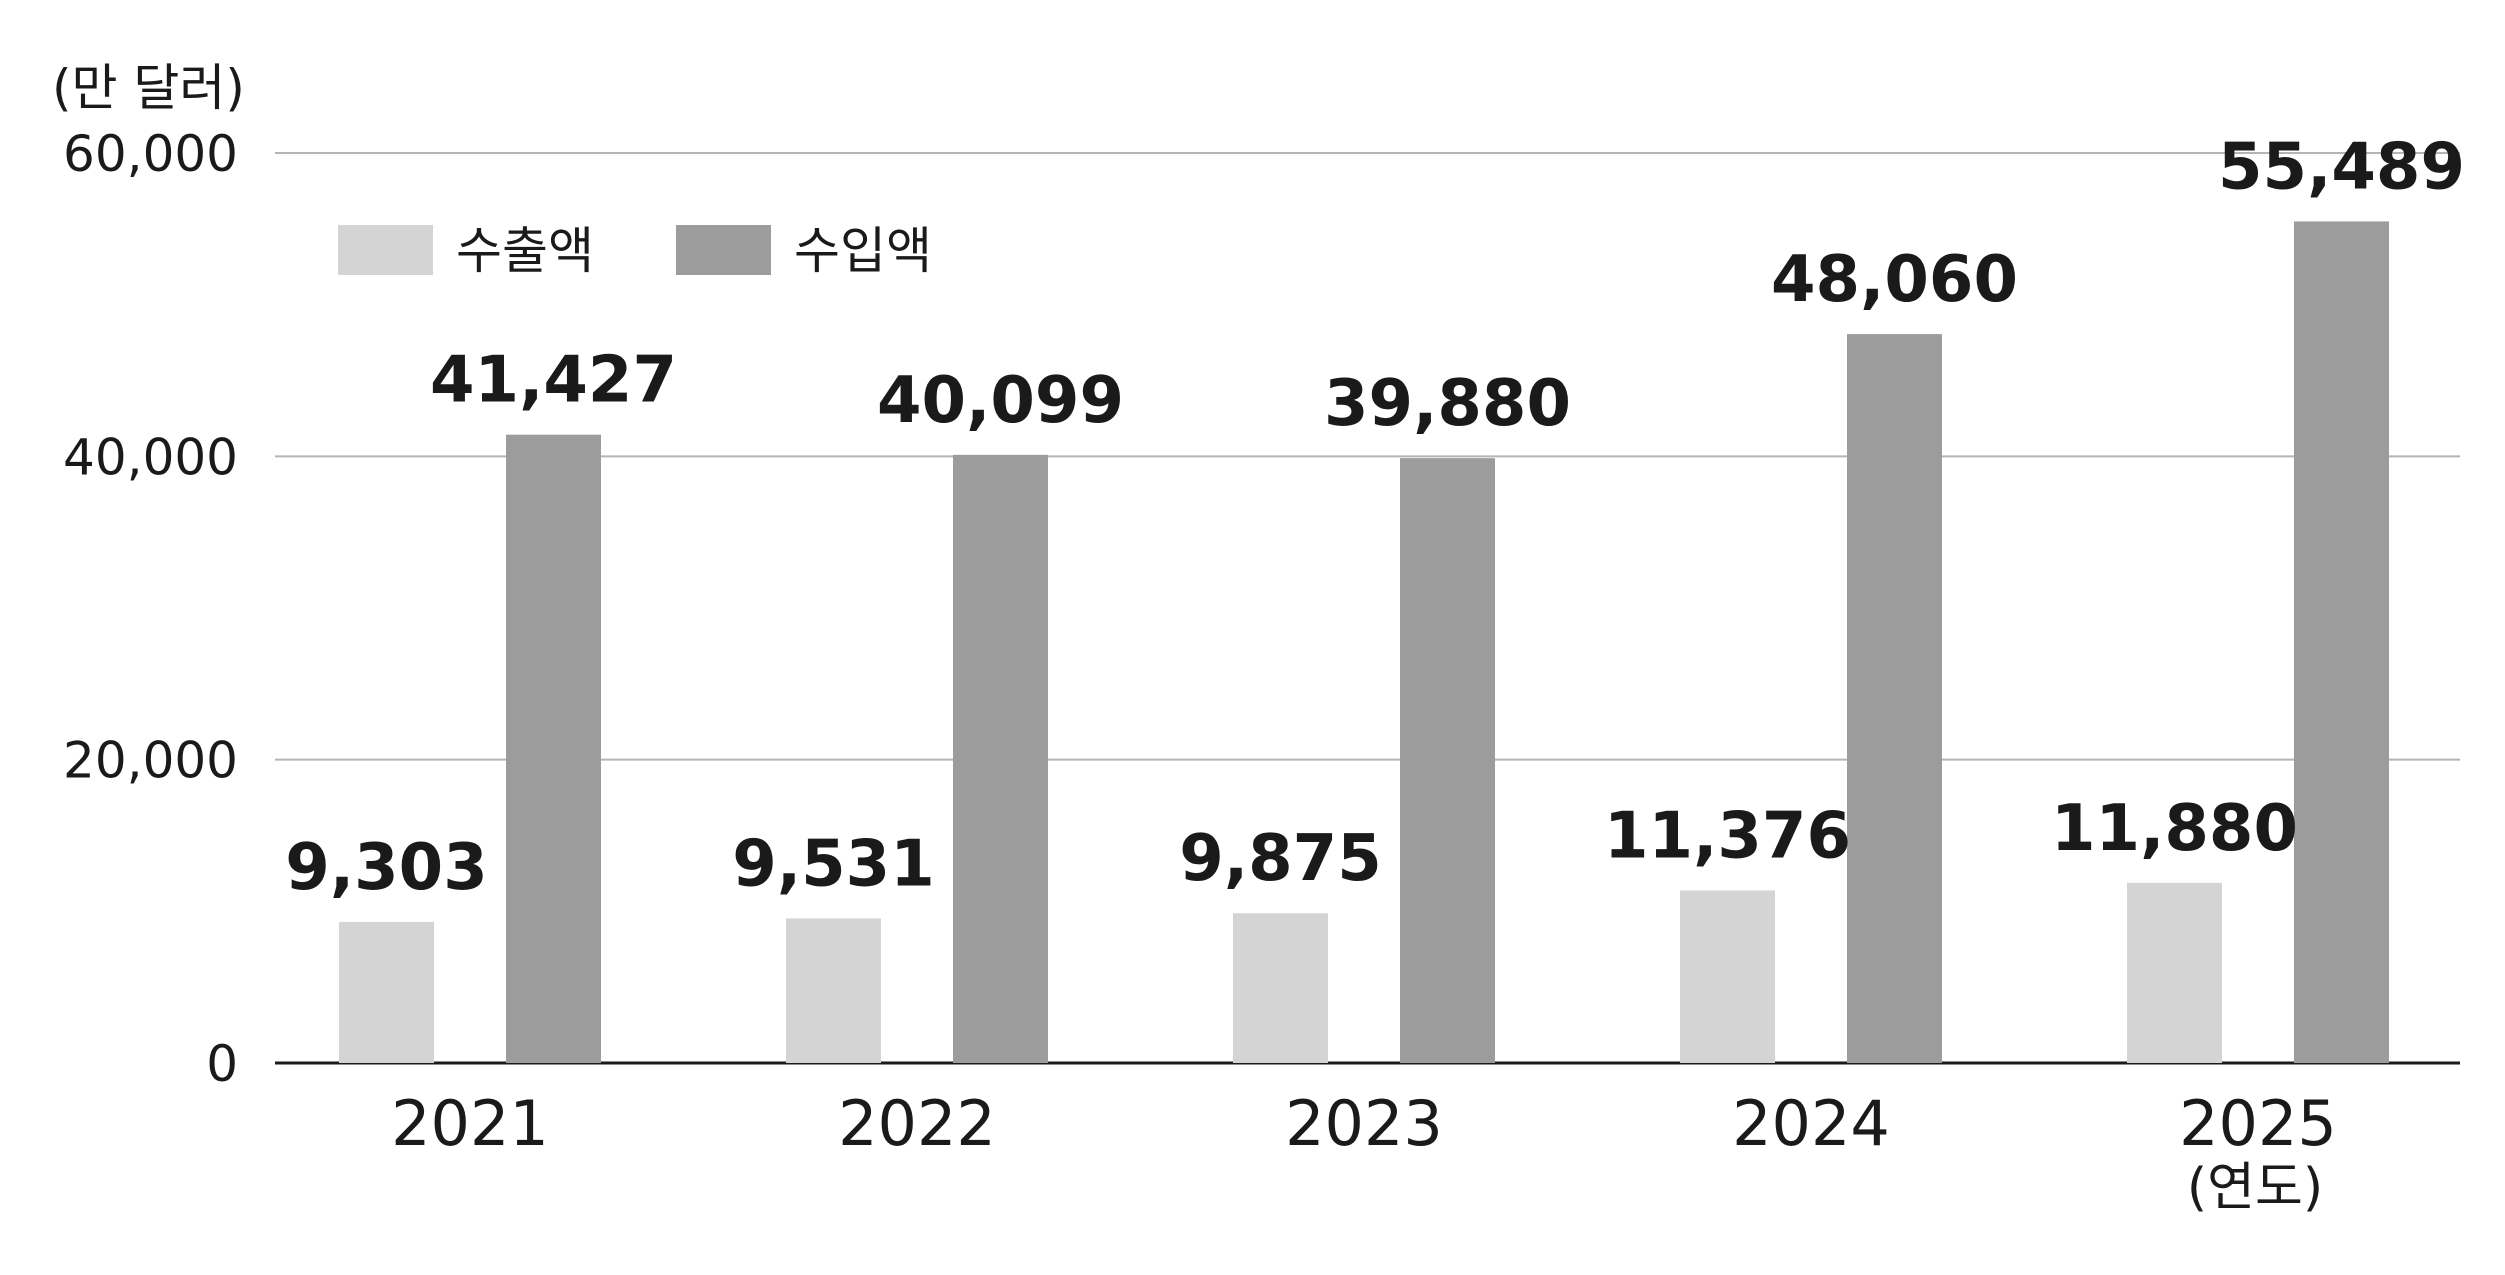  Describe the element at coordinates (863, 251) in the screenshot. I see `legend-label: 수입액` at that location.